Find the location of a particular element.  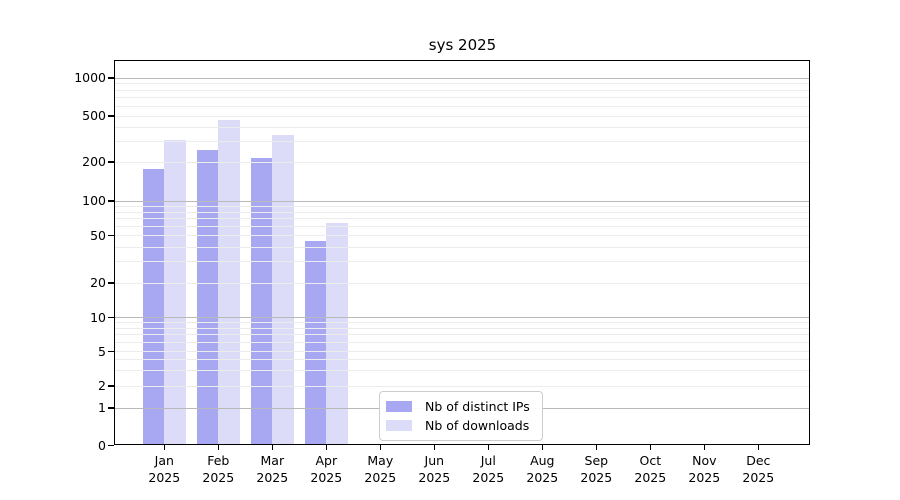

y-tick-label-2: 2 is located at coordinates (102, 385).